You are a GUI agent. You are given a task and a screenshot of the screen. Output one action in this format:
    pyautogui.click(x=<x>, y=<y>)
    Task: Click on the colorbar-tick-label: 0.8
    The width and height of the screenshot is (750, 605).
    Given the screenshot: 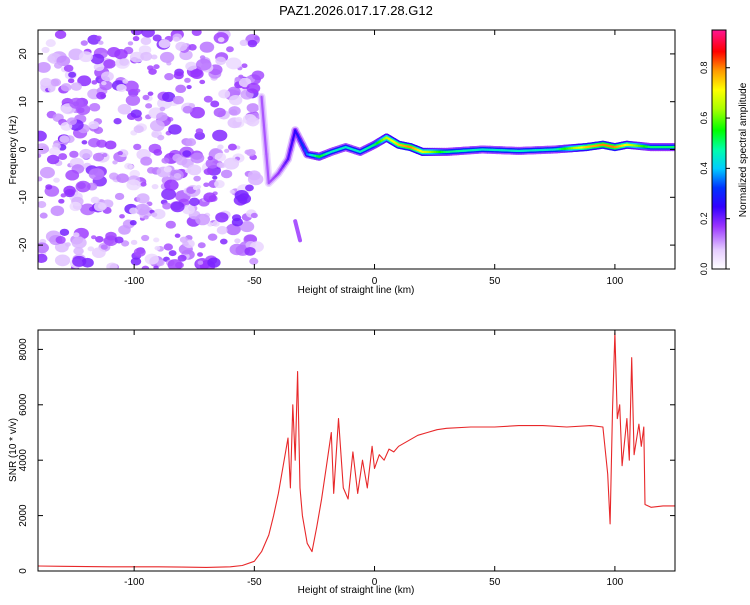 What is the action you would take?
    pyautogui.click(x=704, y=67)
    